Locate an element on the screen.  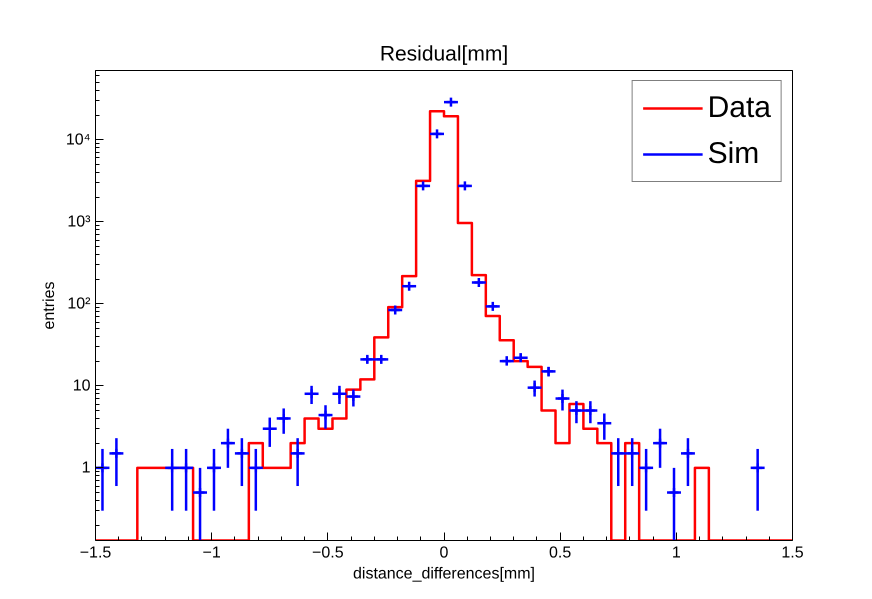
y-tick-label: 10² is located at coordinates (79, 303).